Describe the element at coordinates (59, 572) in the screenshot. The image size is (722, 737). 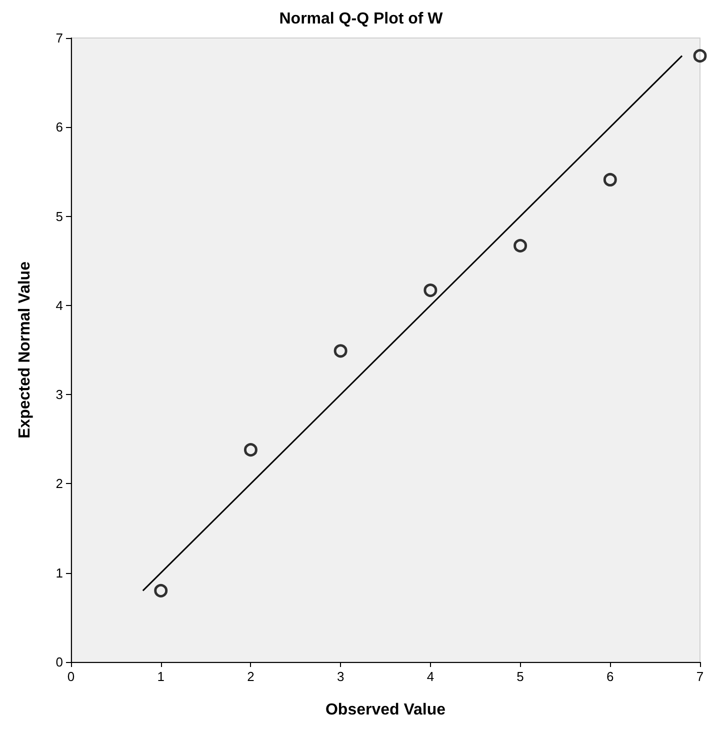
I see `y-tick-label: 1` at that location.